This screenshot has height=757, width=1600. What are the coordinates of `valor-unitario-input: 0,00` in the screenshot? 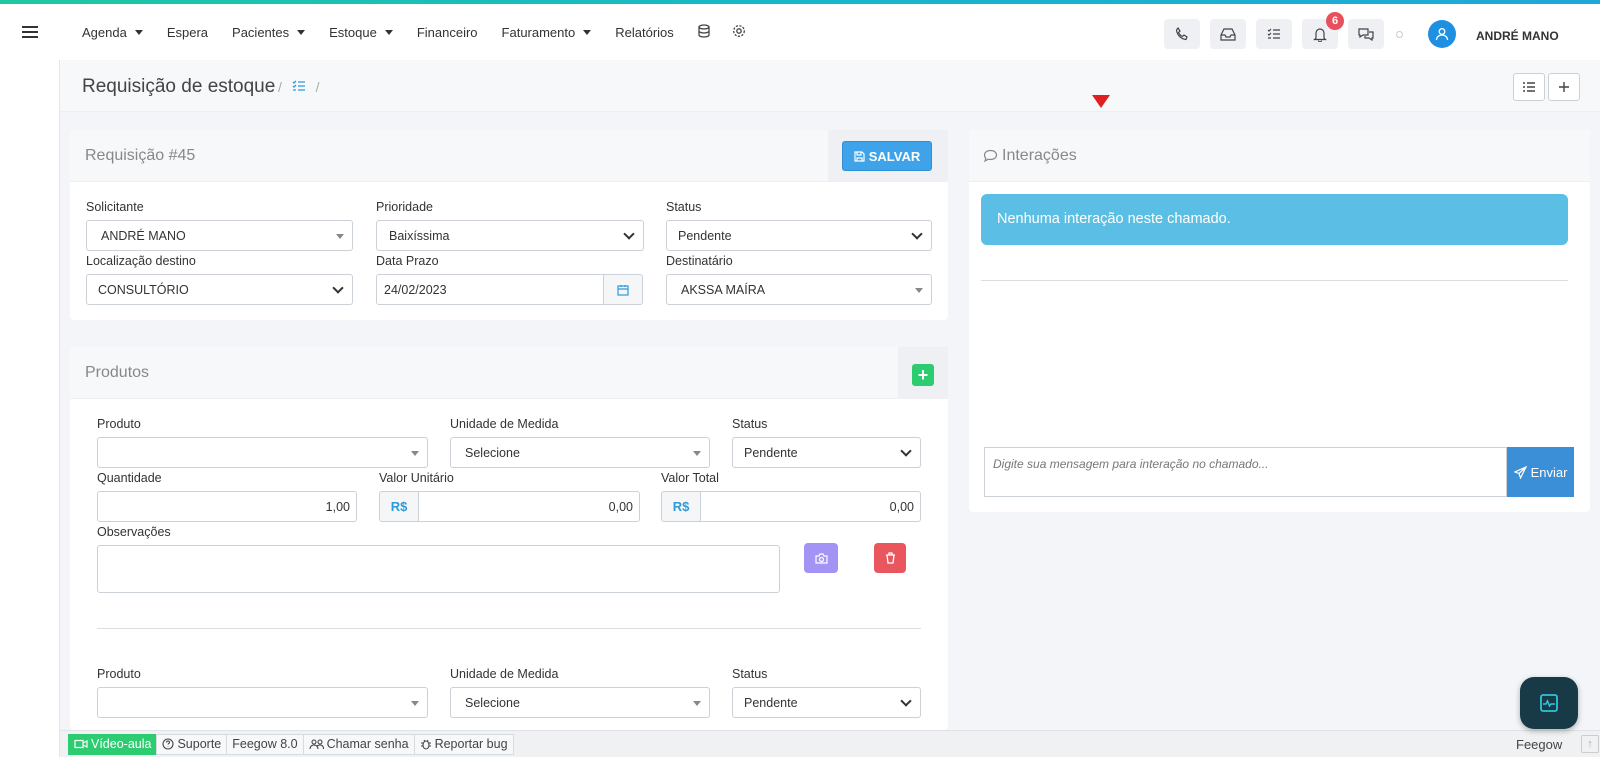 It's located at (529, 506).